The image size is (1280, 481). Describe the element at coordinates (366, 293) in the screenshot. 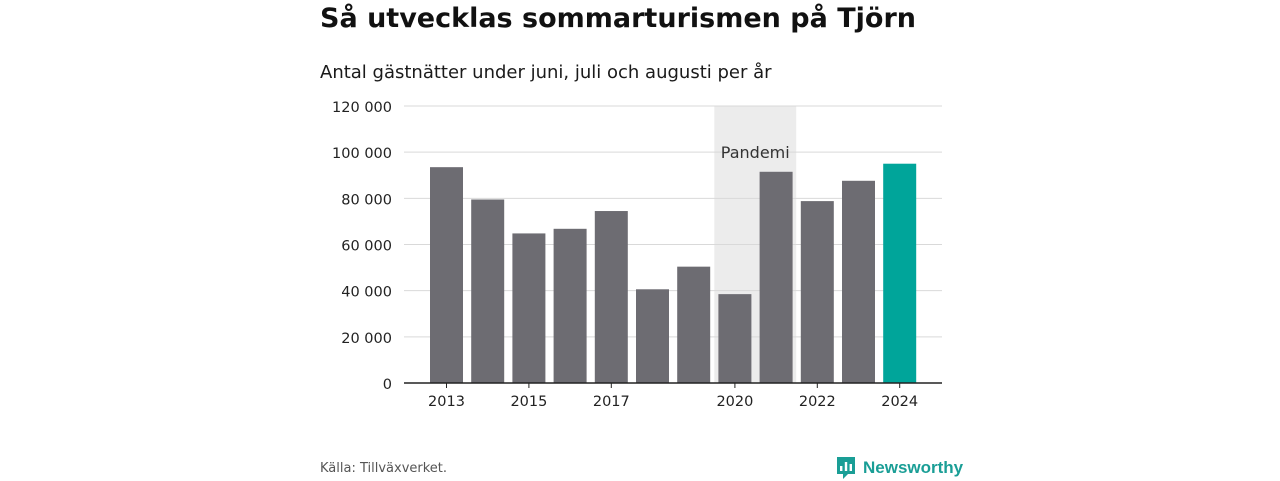

I see `y-tick-label: 40 000` at that location.